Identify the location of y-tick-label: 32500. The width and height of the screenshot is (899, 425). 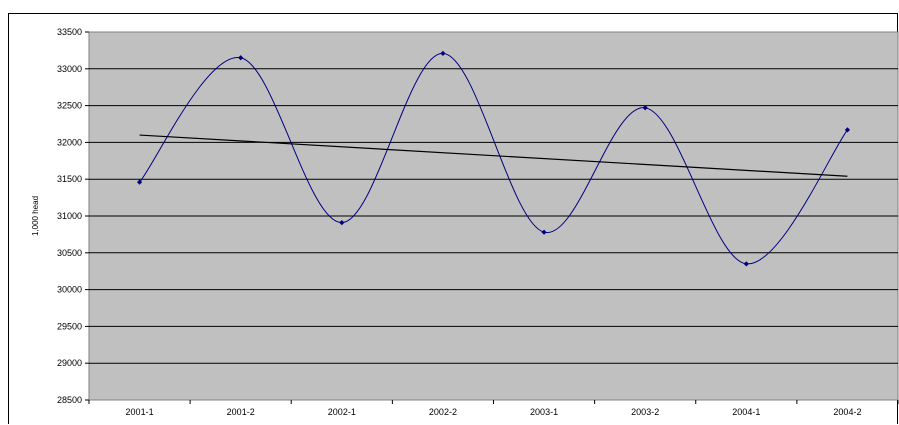
(69, 106).